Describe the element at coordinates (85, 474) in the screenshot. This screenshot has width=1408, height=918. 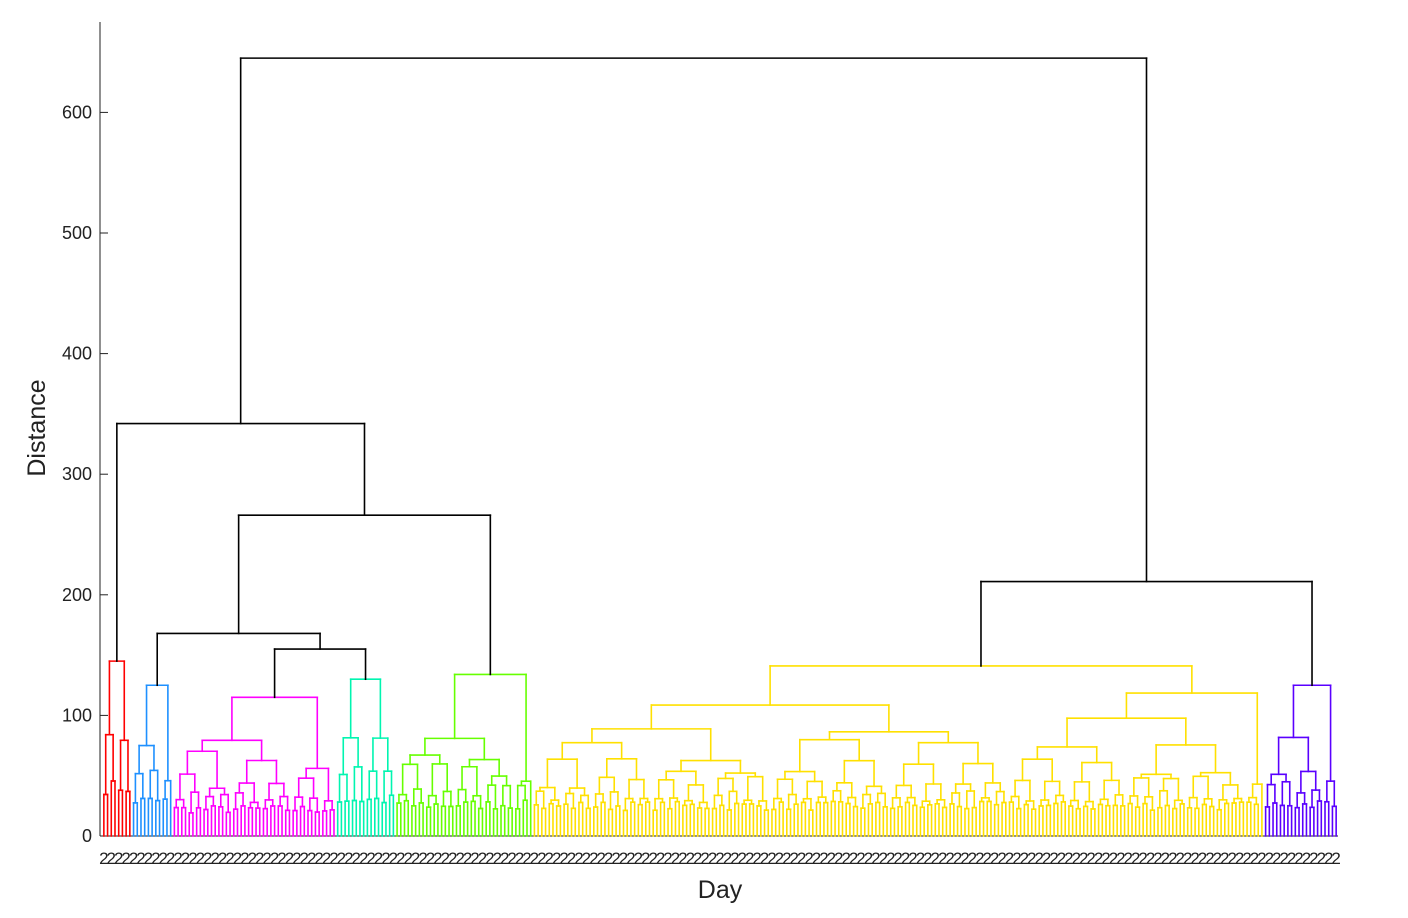
I see `y-axis-ticks: 0 100 200 300 400 500 600` at that location.